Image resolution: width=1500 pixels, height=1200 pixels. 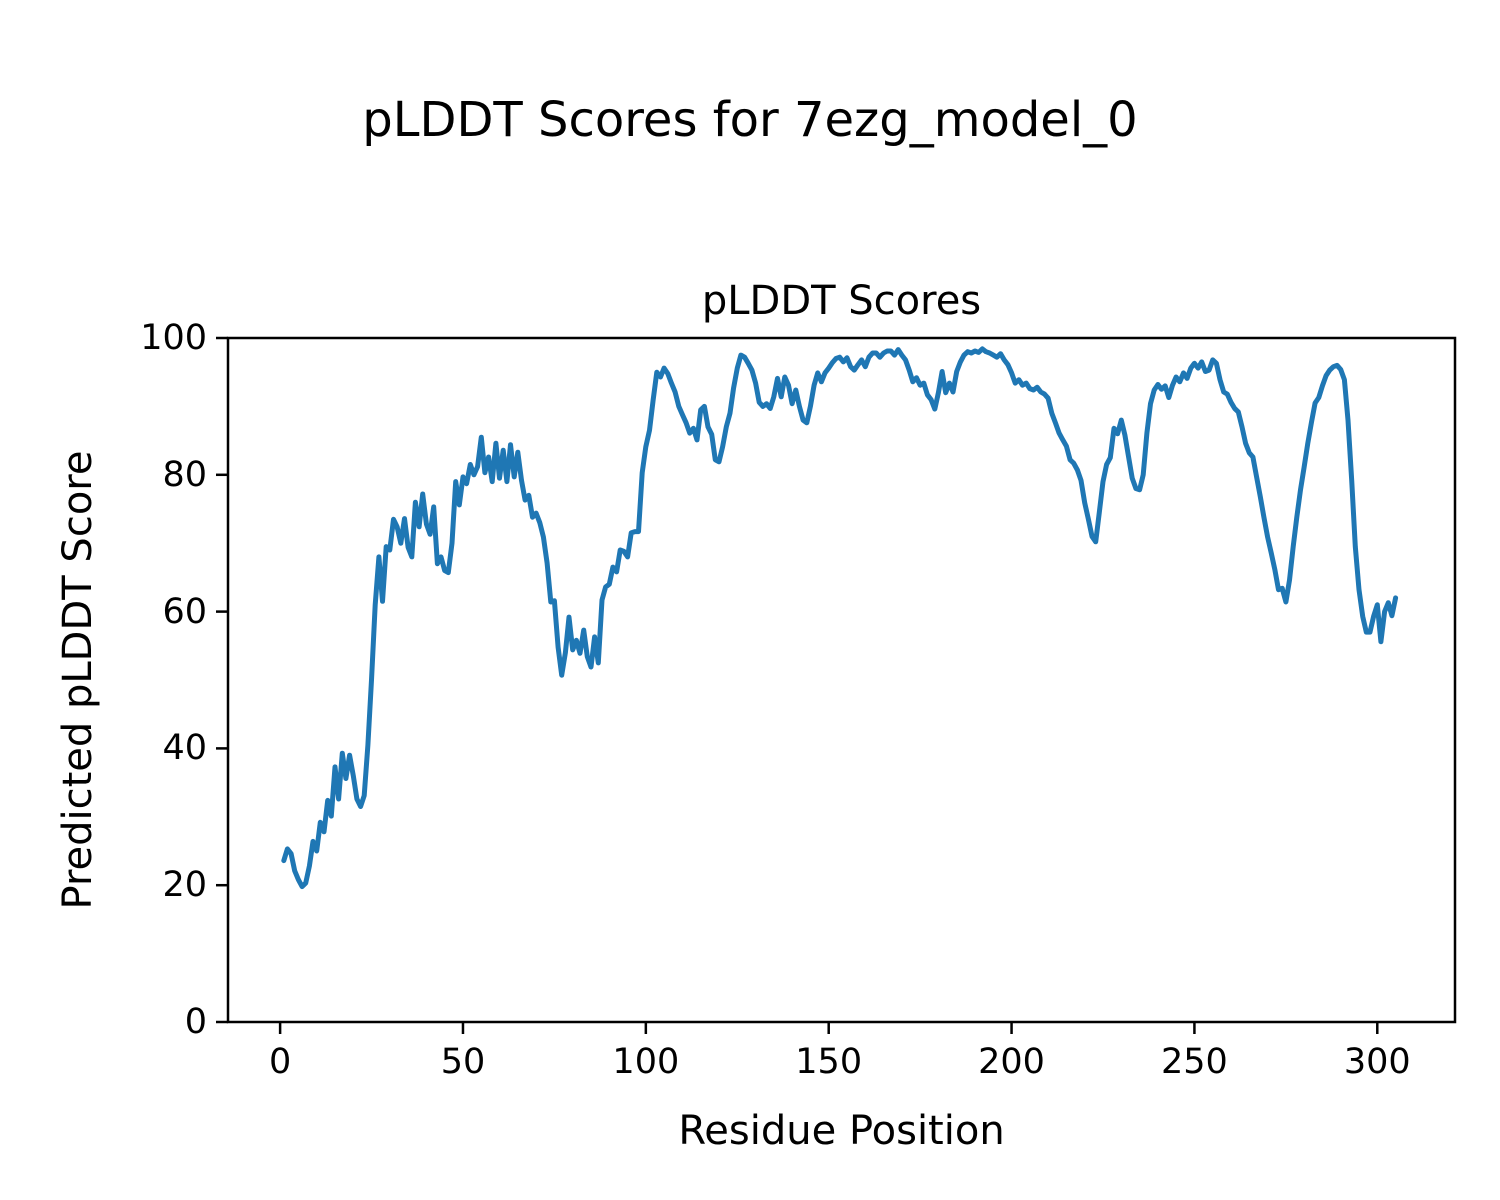 What do you see at coordinates (646, 1062) in the screenshot?
I see `x-tick-label: 100` at bounding box center [646, 1062].